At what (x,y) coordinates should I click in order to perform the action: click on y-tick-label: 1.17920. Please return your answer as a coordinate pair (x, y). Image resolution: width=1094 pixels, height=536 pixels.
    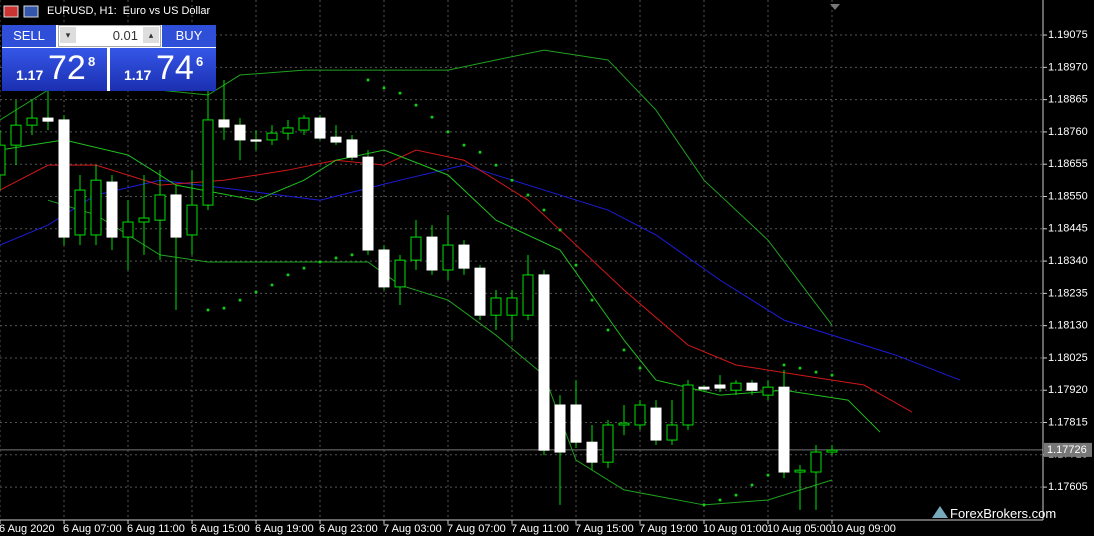
    Looking at the image, I should click on (1068, 390).